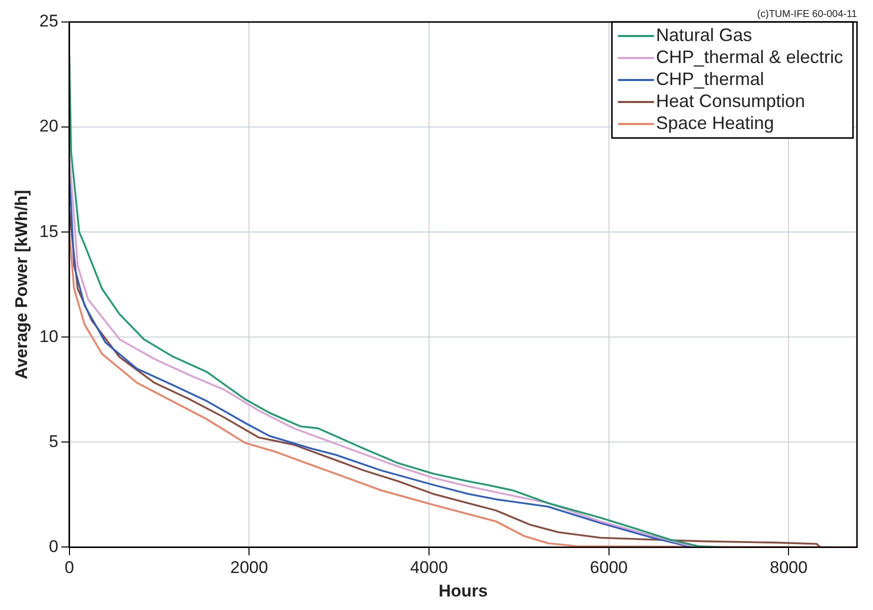  Describe the element at coordinates (53, 546) in the screenshot. I see `y-tick-label: 0` at that location.